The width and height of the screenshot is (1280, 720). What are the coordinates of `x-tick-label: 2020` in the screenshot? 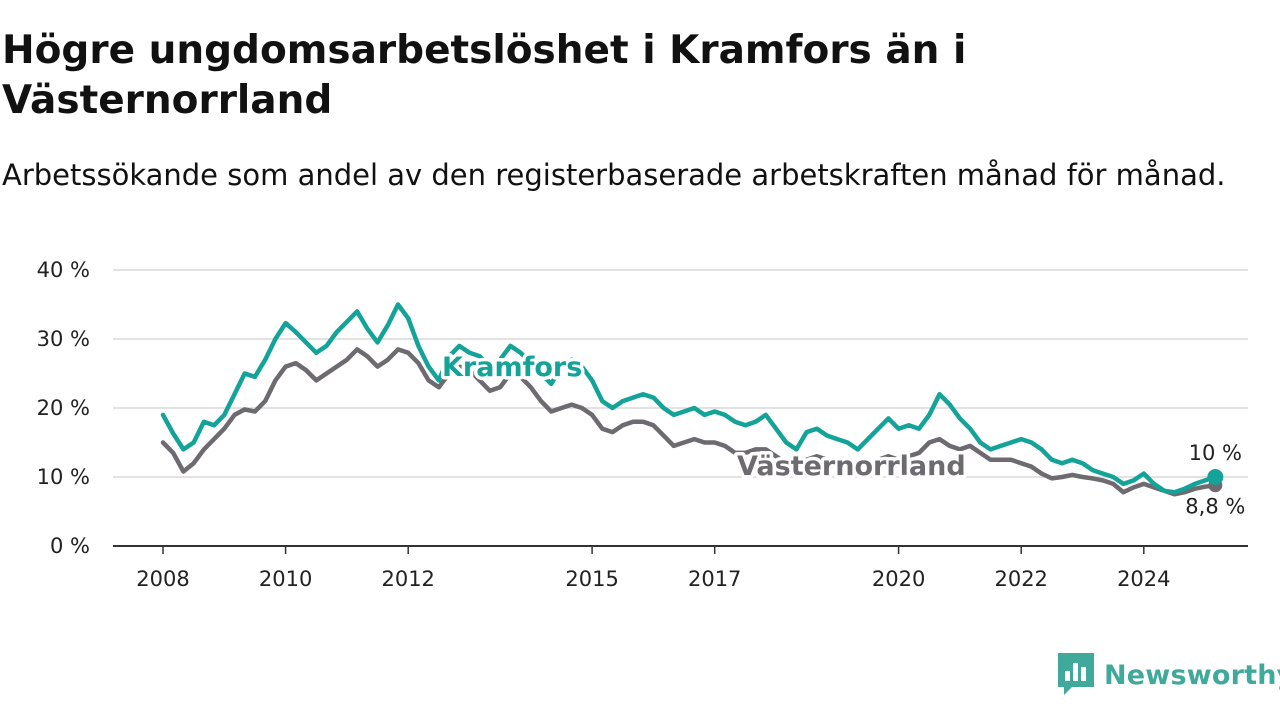 It's located at (898, 579).